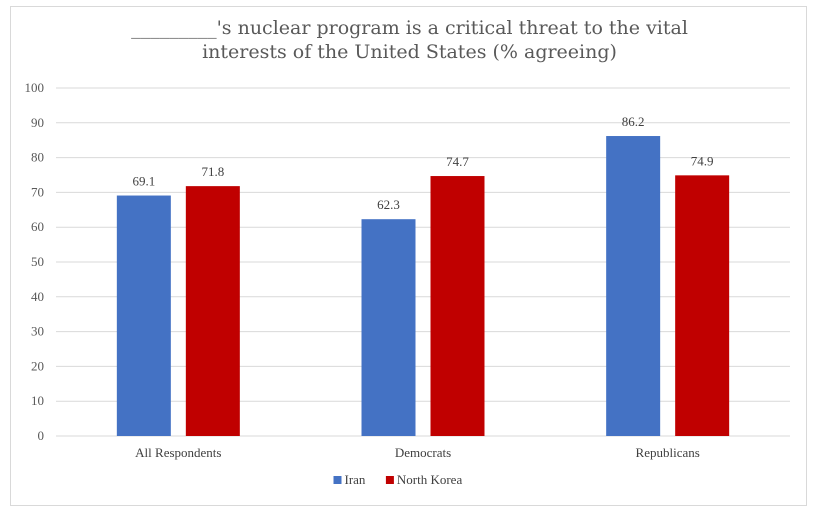 The width and height of the screenshot is (819, 516). What do you see at coordinates (37, 122) in the screenshot?
I see `y-tick-label: 90` at bounding box center [37, 122].